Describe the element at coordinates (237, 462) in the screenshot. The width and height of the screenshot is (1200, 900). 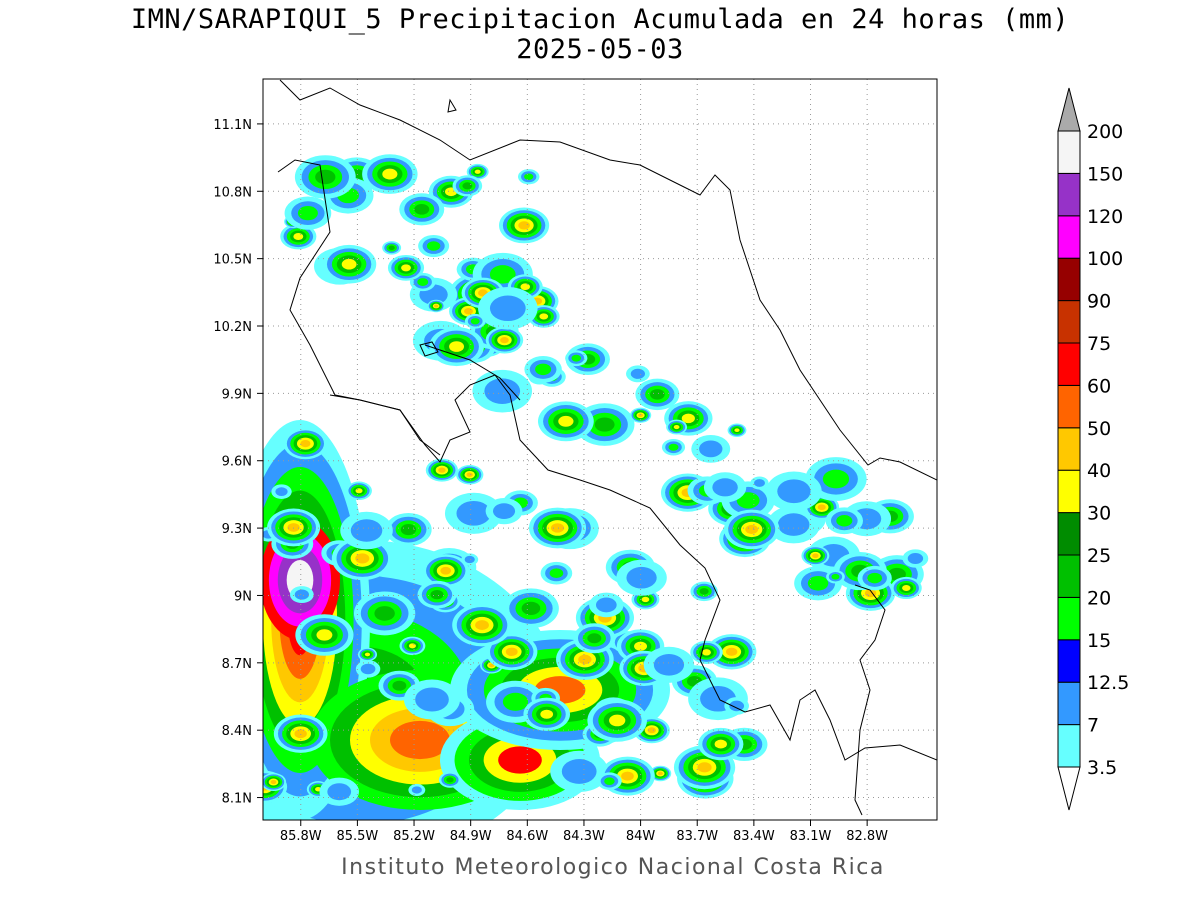
I see `lat-tick-label: 9.6N` at that location.